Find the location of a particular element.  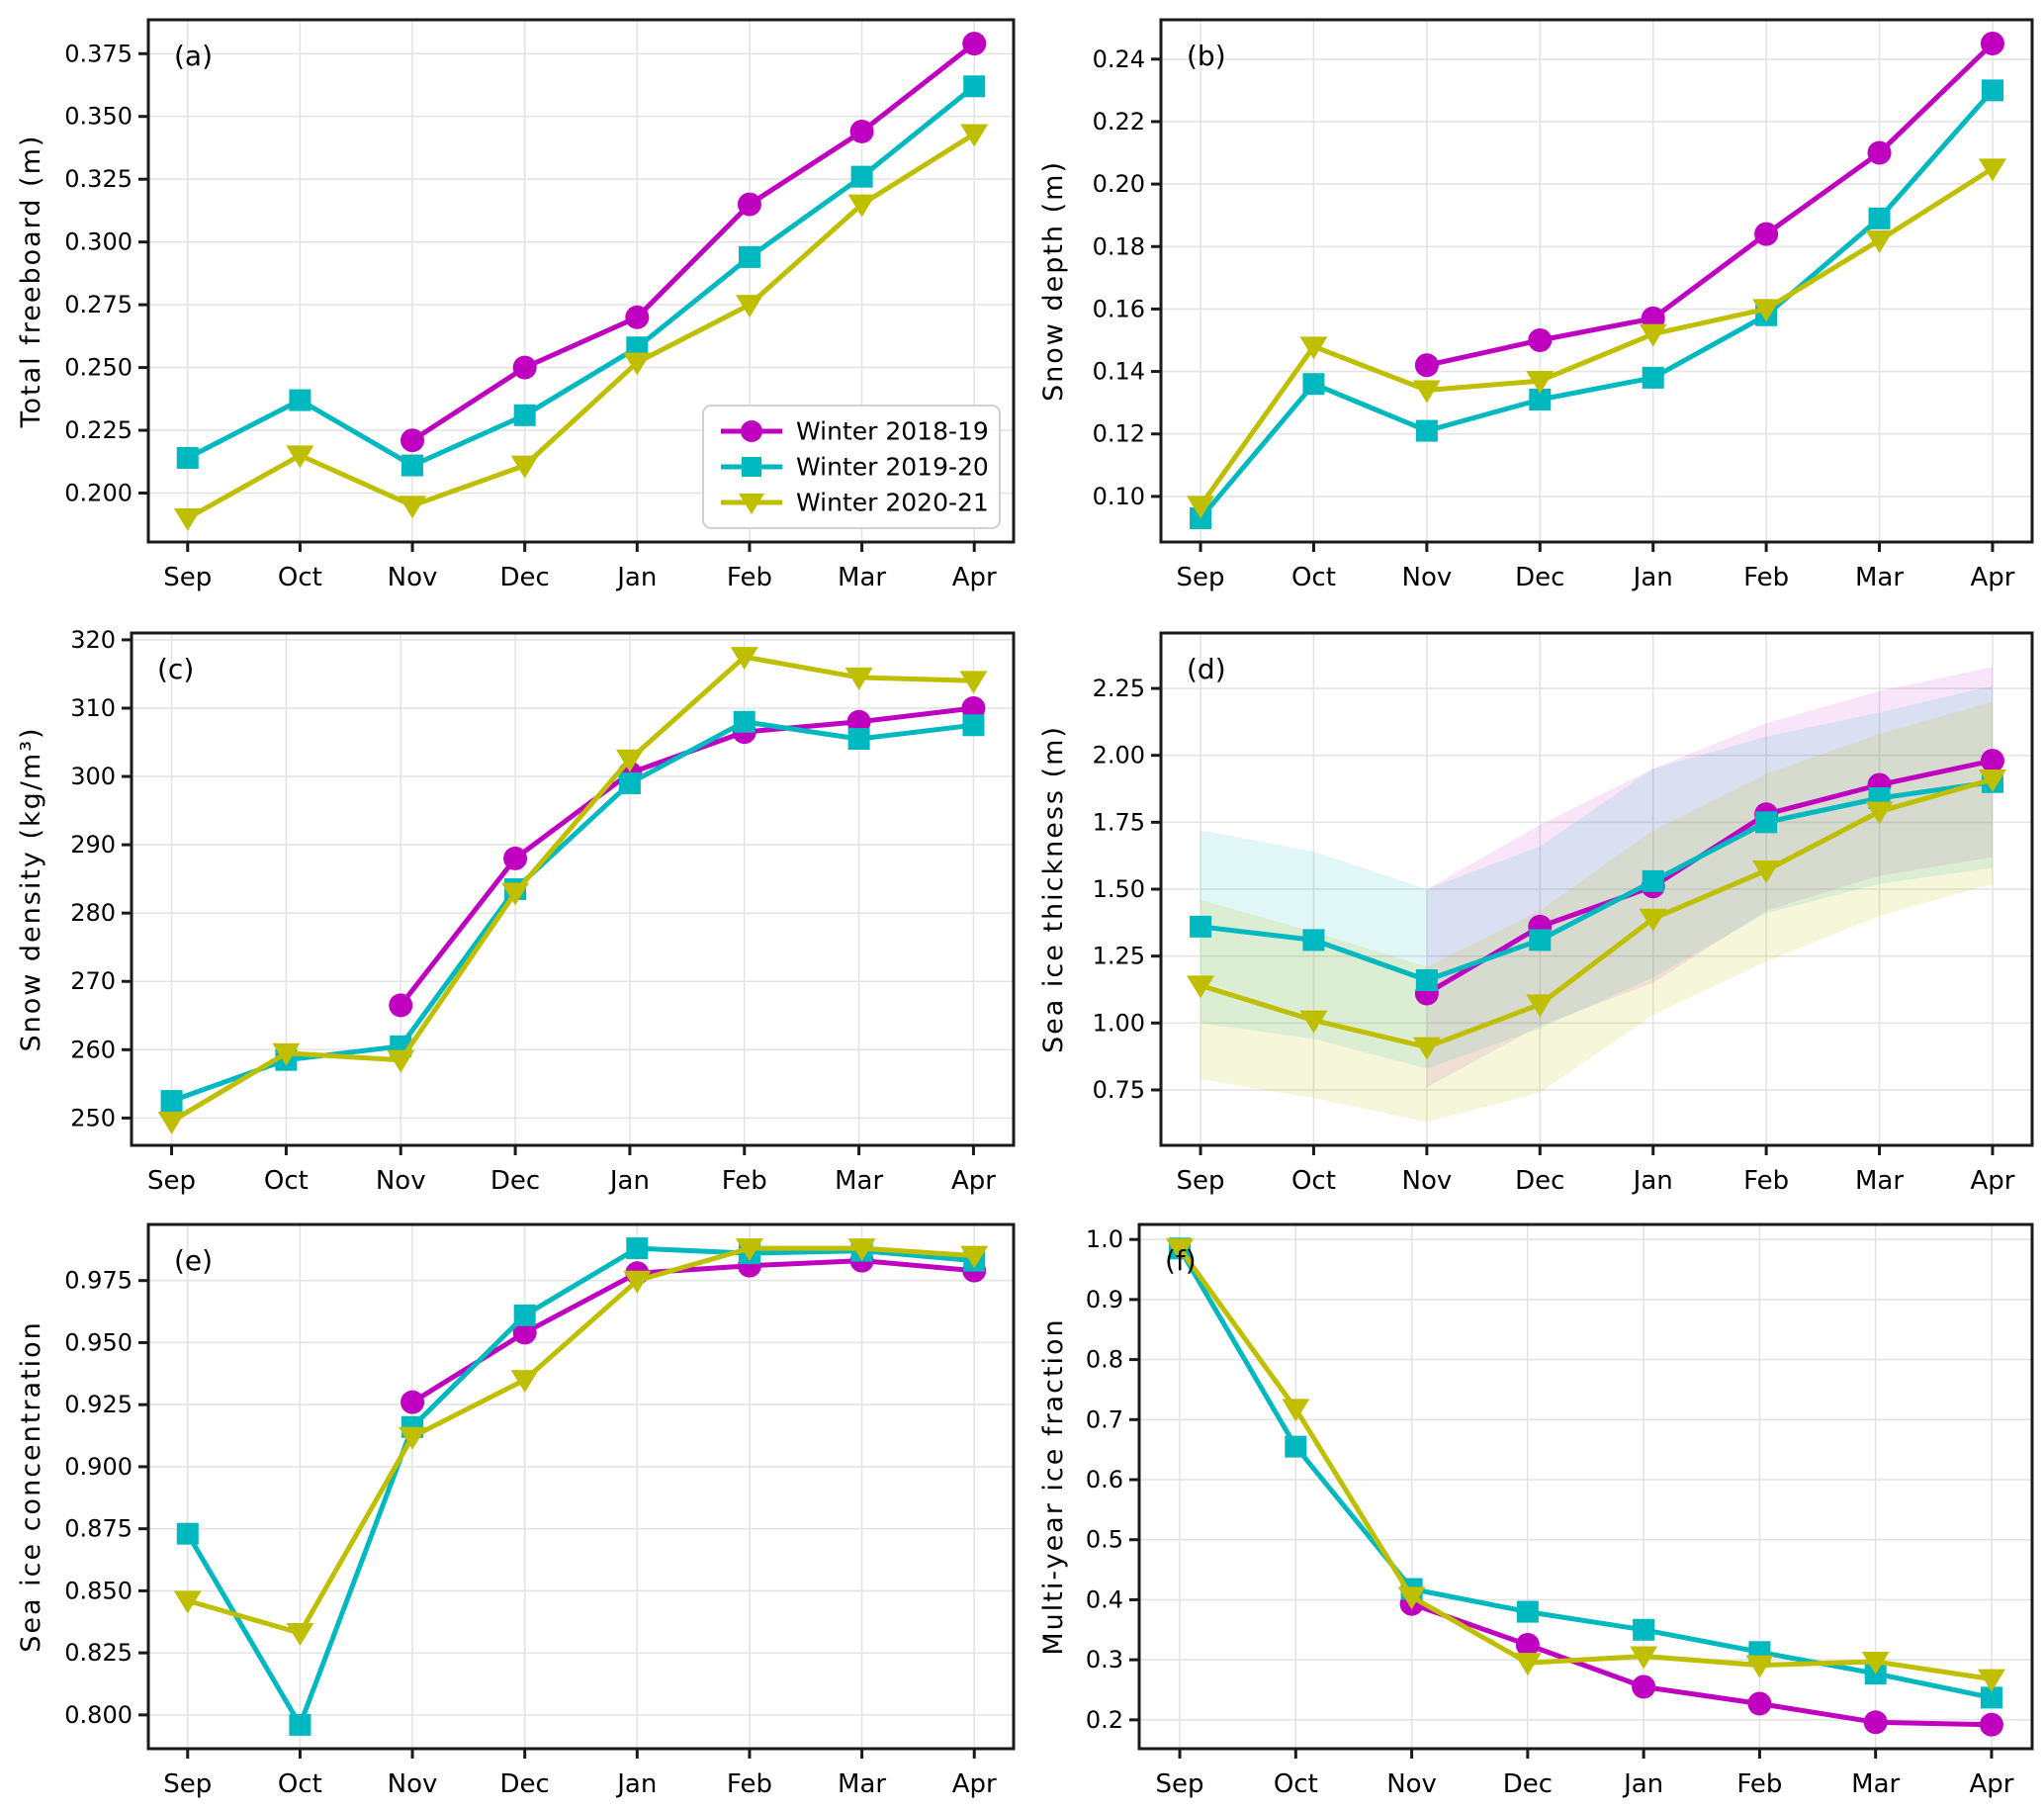

y-tick-label: 0.200 is located at coordinates (98, 493).